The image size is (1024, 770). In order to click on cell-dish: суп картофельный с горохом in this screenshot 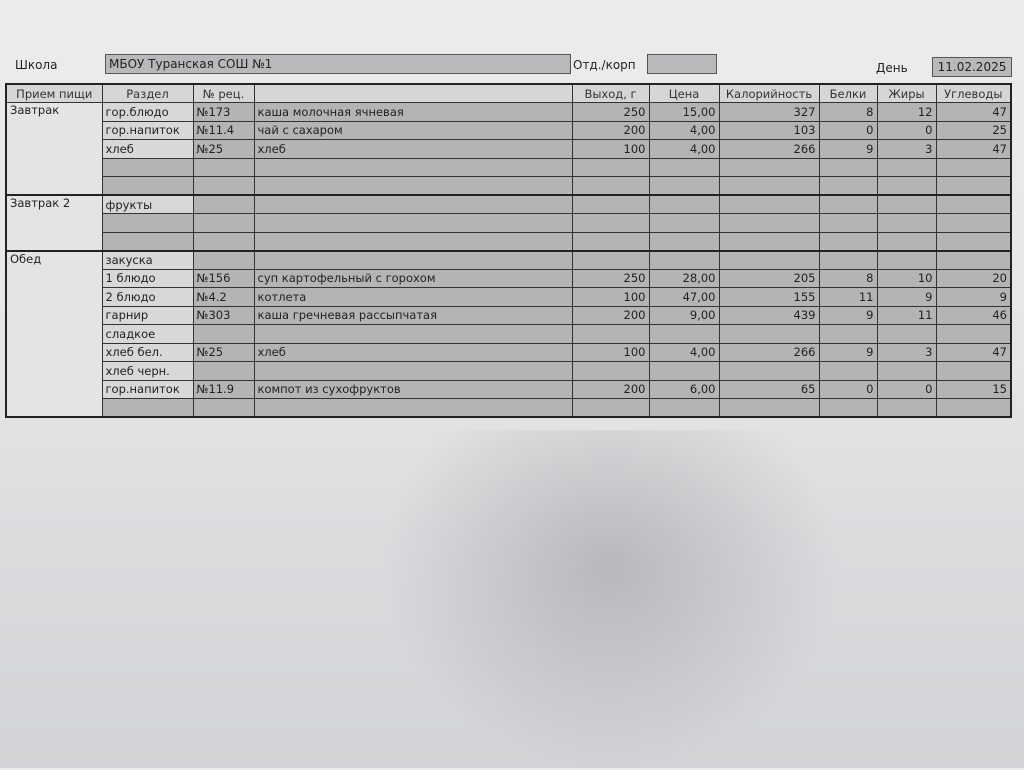, I will do `click(413, 278)`.